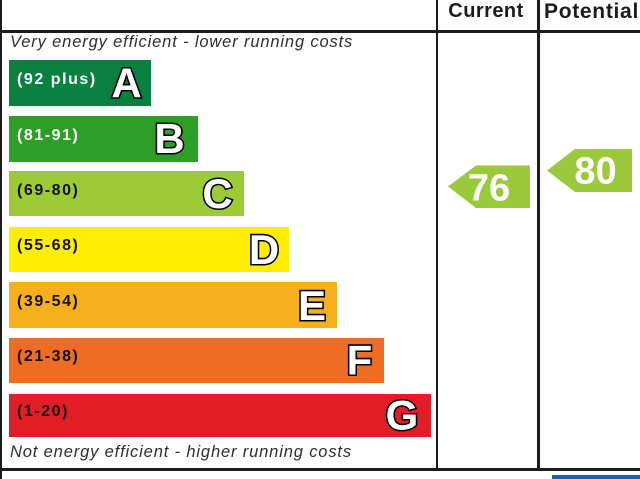 The height and width of the screenshot is (479, 640). I want to click on svg-text: 80, so click(595, 172).